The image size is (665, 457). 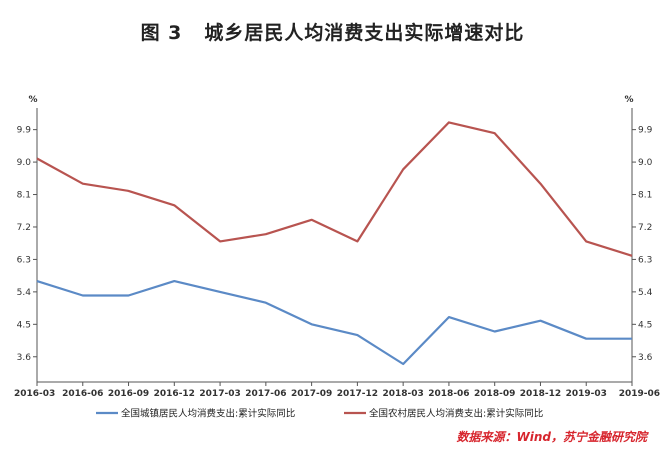 I want to click on title-text: 城乡居民人均消费支出实际增速对比, so click(x=364, y=33).